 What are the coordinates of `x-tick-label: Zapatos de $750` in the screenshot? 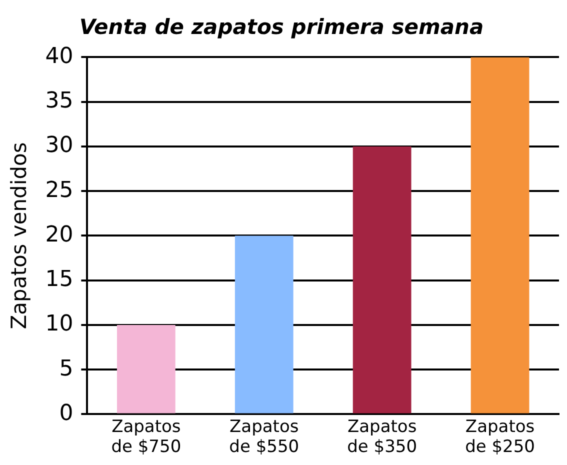 It's located at (146, 437).